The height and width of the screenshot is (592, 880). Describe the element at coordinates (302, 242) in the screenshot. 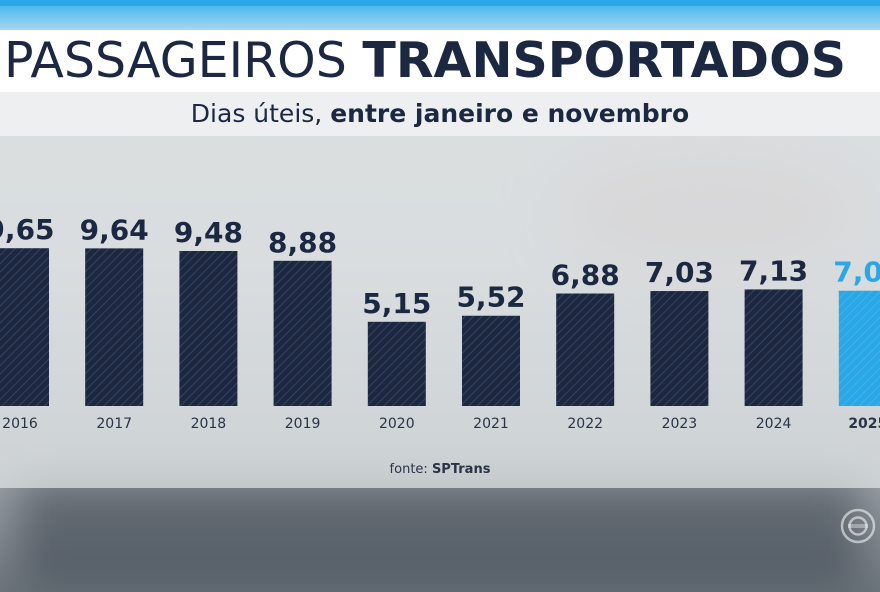

I see `value-label-2019: 8,88` at that location.